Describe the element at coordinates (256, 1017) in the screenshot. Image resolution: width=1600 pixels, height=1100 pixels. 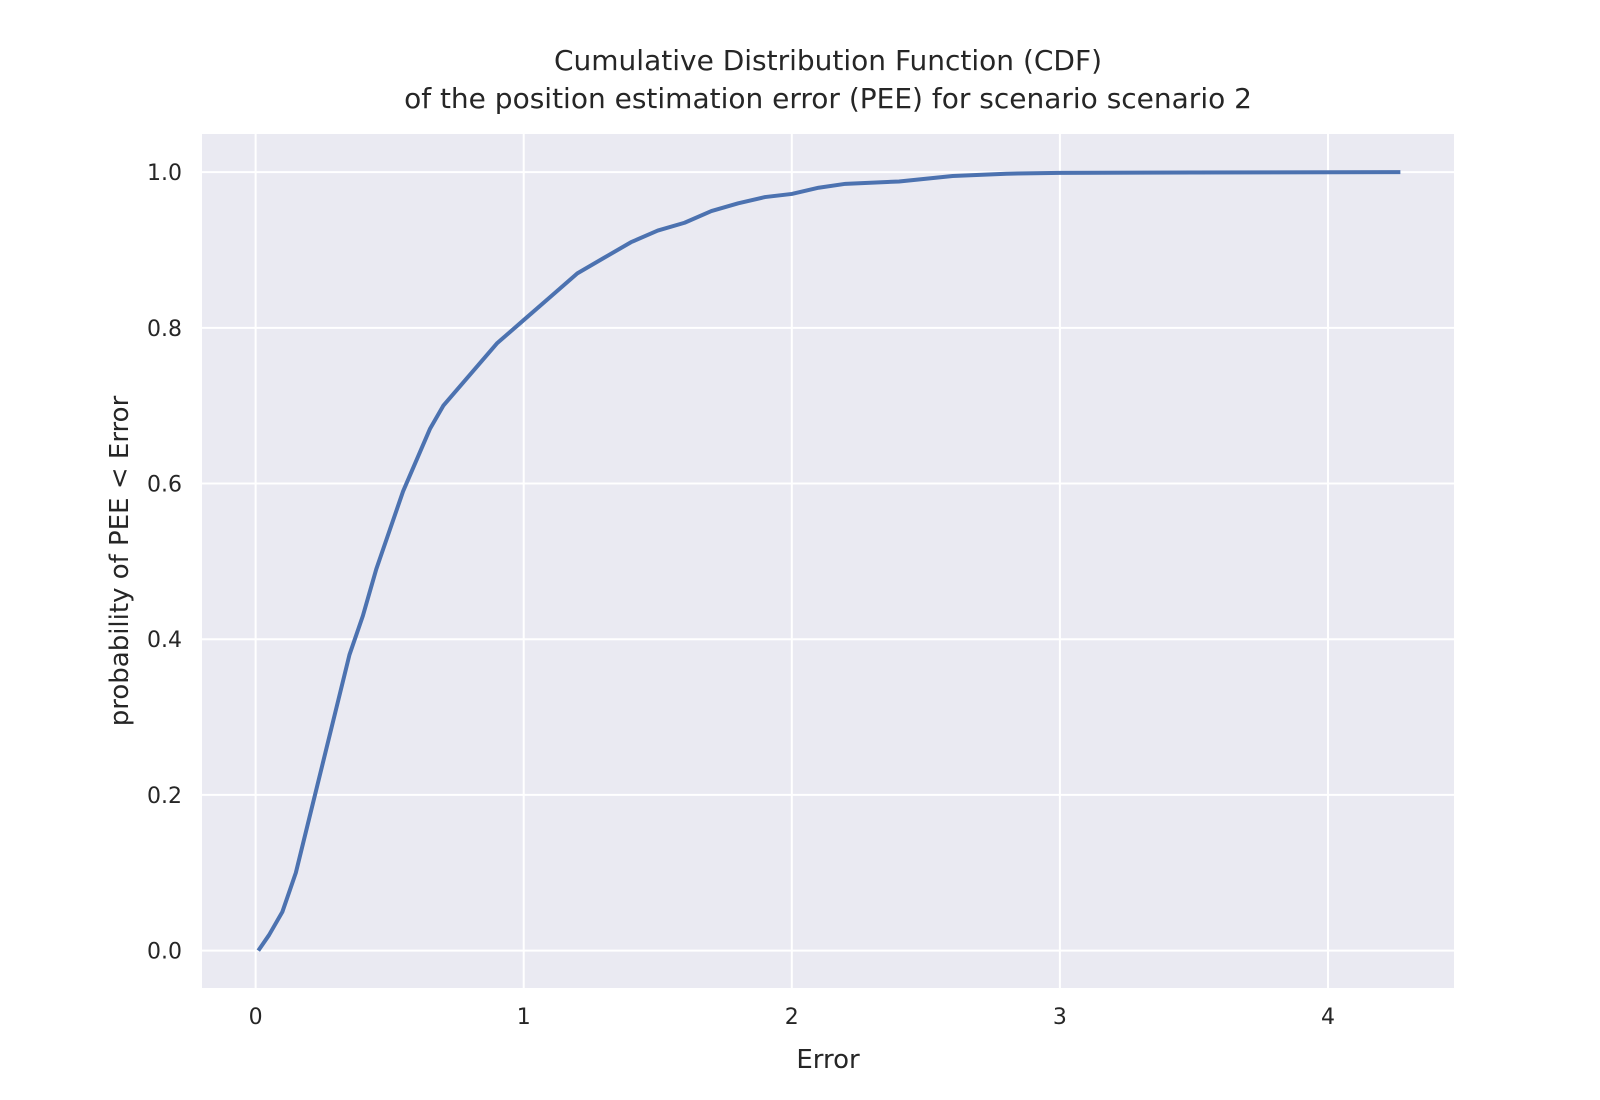
I see `x-tick-label: 0` at that location.